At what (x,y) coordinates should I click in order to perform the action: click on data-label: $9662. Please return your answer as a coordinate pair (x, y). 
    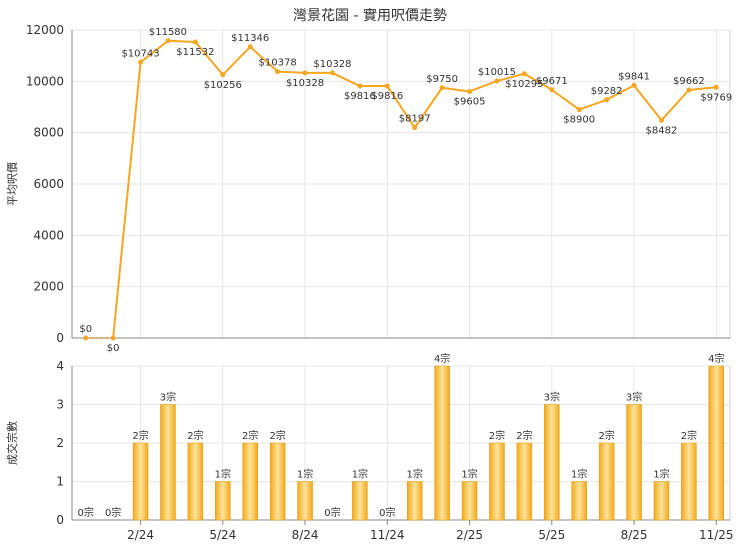
    Looking at the image, I should click on (689, 81).